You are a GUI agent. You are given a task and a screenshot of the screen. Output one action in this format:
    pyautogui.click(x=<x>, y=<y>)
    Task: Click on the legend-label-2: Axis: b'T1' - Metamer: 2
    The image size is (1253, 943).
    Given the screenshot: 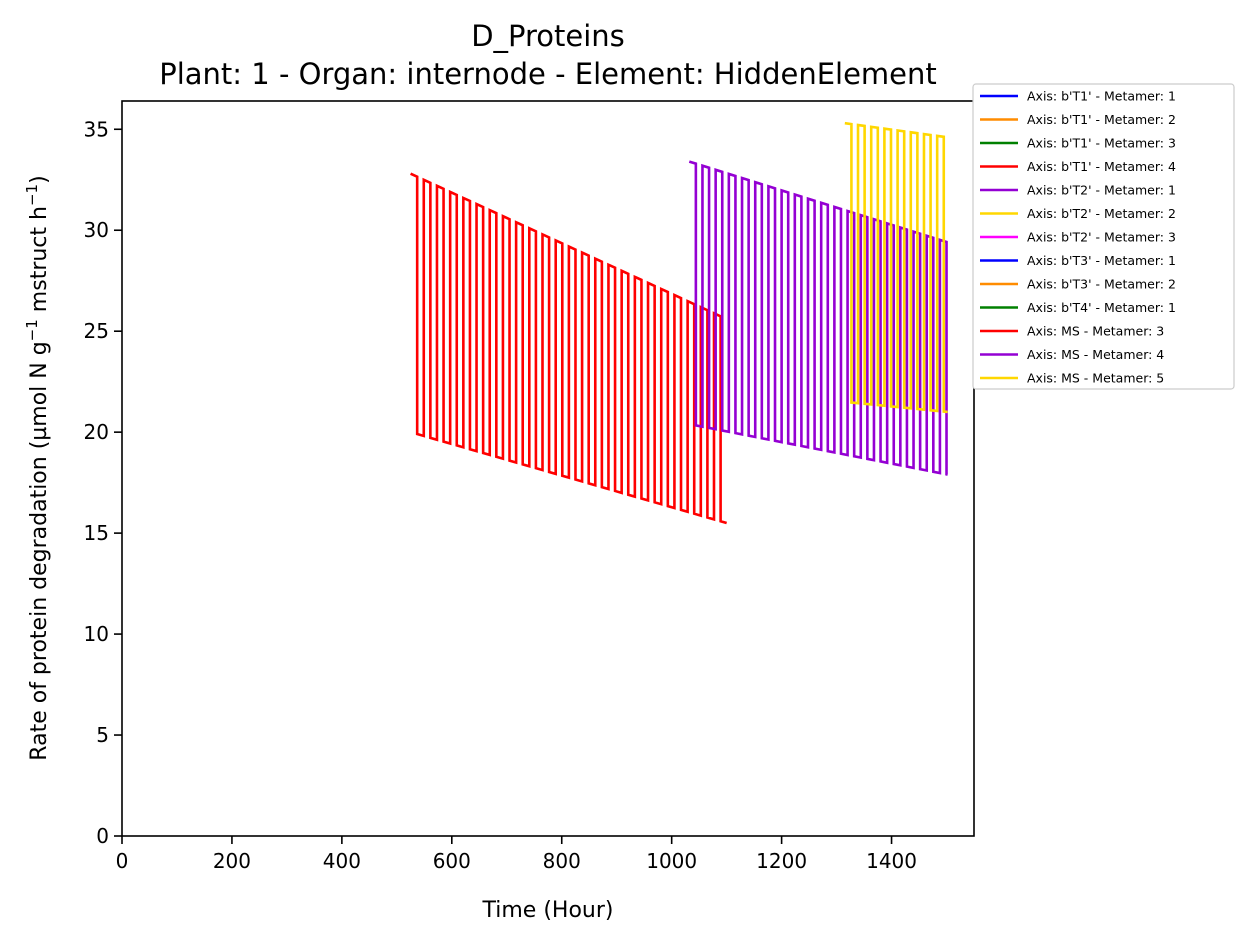 What is the action you would take?
    pyautogui.click(x=1101, y=119)
    